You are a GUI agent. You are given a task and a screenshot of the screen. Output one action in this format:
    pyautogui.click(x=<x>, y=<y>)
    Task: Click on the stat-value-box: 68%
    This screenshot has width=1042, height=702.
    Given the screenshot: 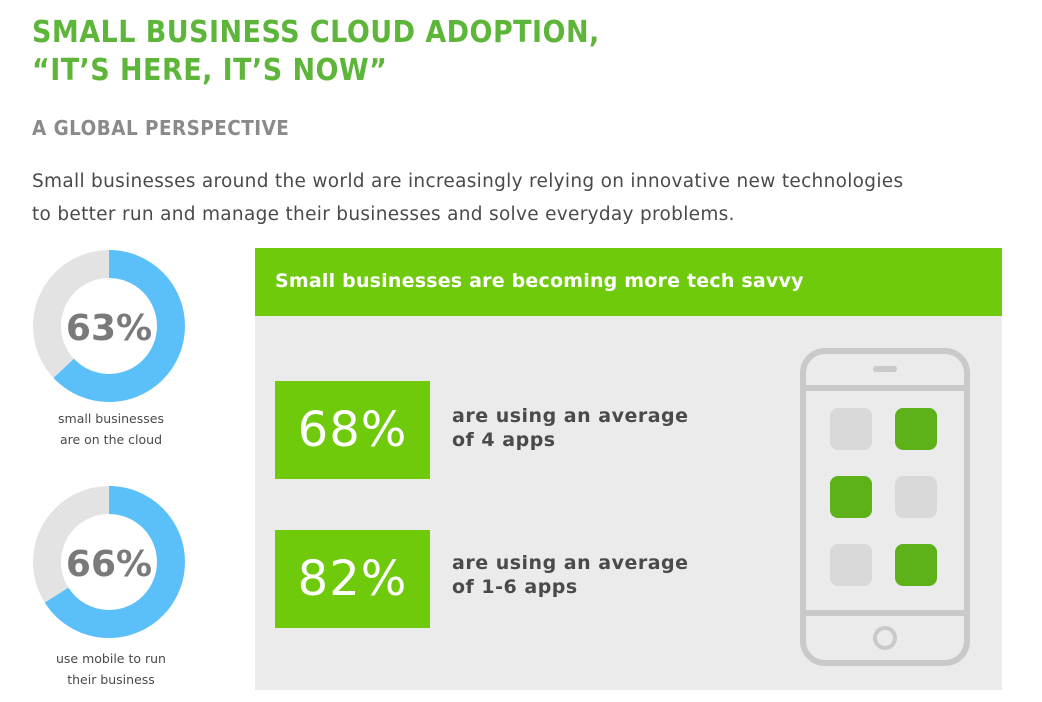 What is the action you would take?
    pyautogui.click(x=352, y=430)
    